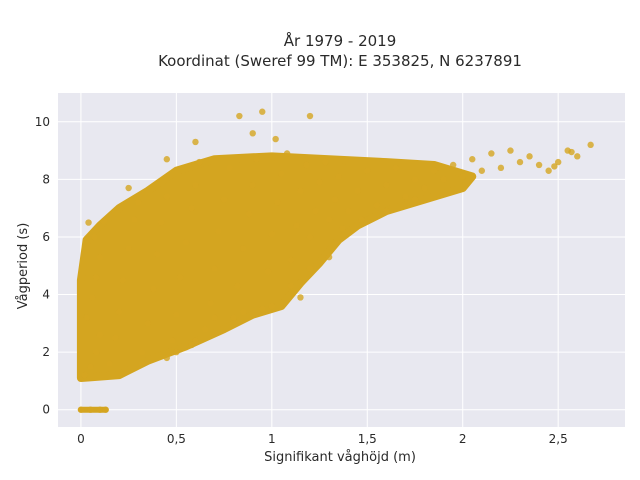 The image size is (640, 480). Describe the element at coordinates (340, 40) in the screenshot. I see `chart-title-line1: År 1979 - 2019` at that location.